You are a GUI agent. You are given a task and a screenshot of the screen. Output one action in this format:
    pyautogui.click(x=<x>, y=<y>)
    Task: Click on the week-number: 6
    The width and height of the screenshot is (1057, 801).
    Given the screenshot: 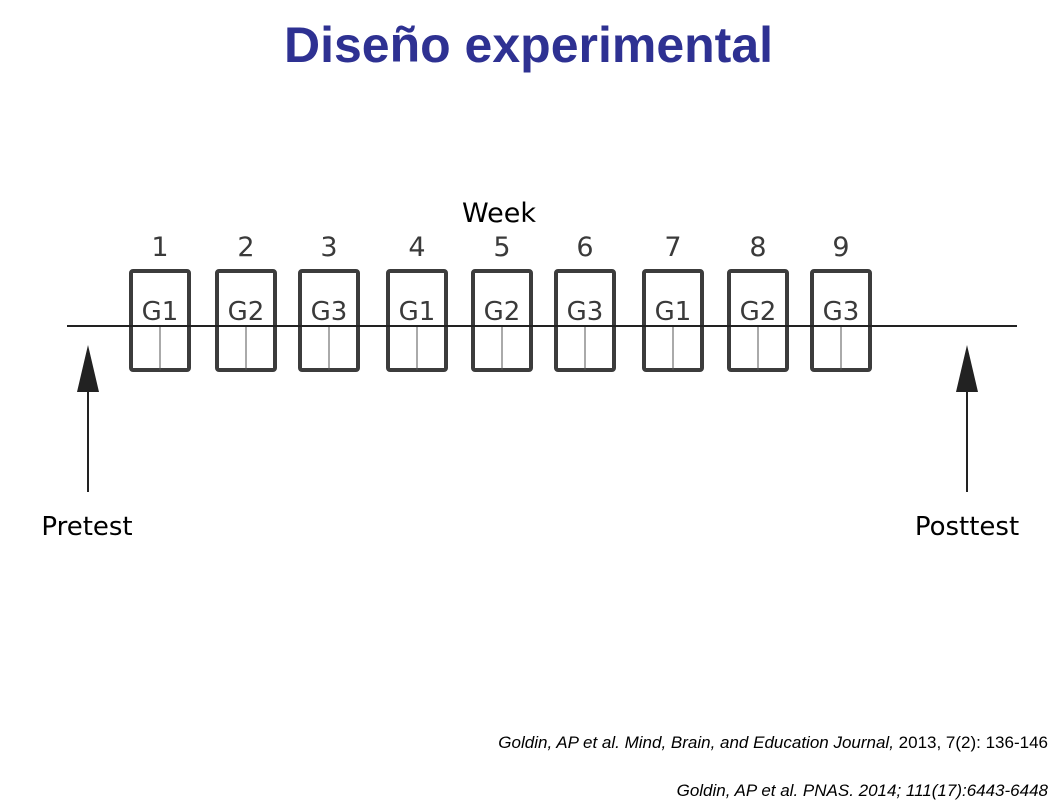 What is the action you would take?
    pyautogui.click(x=584, y=247)
    